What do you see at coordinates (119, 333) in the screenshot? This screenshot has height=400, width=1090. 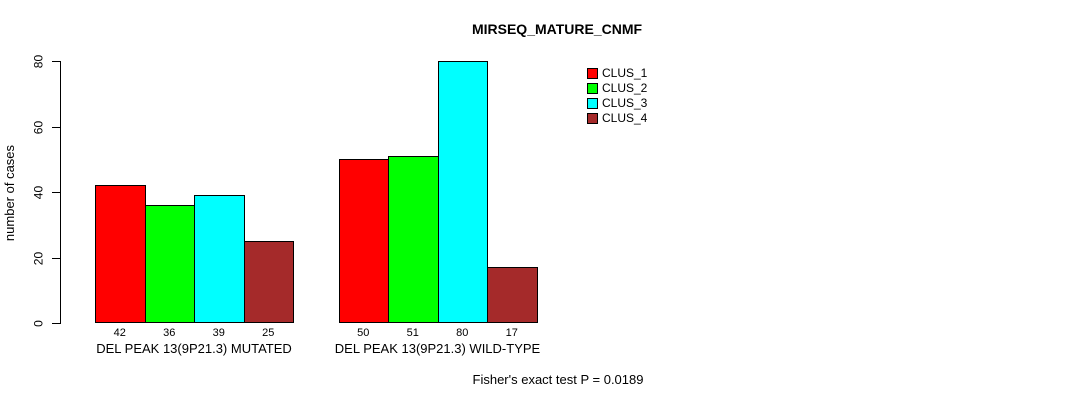 I see `bar-value-label: 42` at bounding box center [119, 333].